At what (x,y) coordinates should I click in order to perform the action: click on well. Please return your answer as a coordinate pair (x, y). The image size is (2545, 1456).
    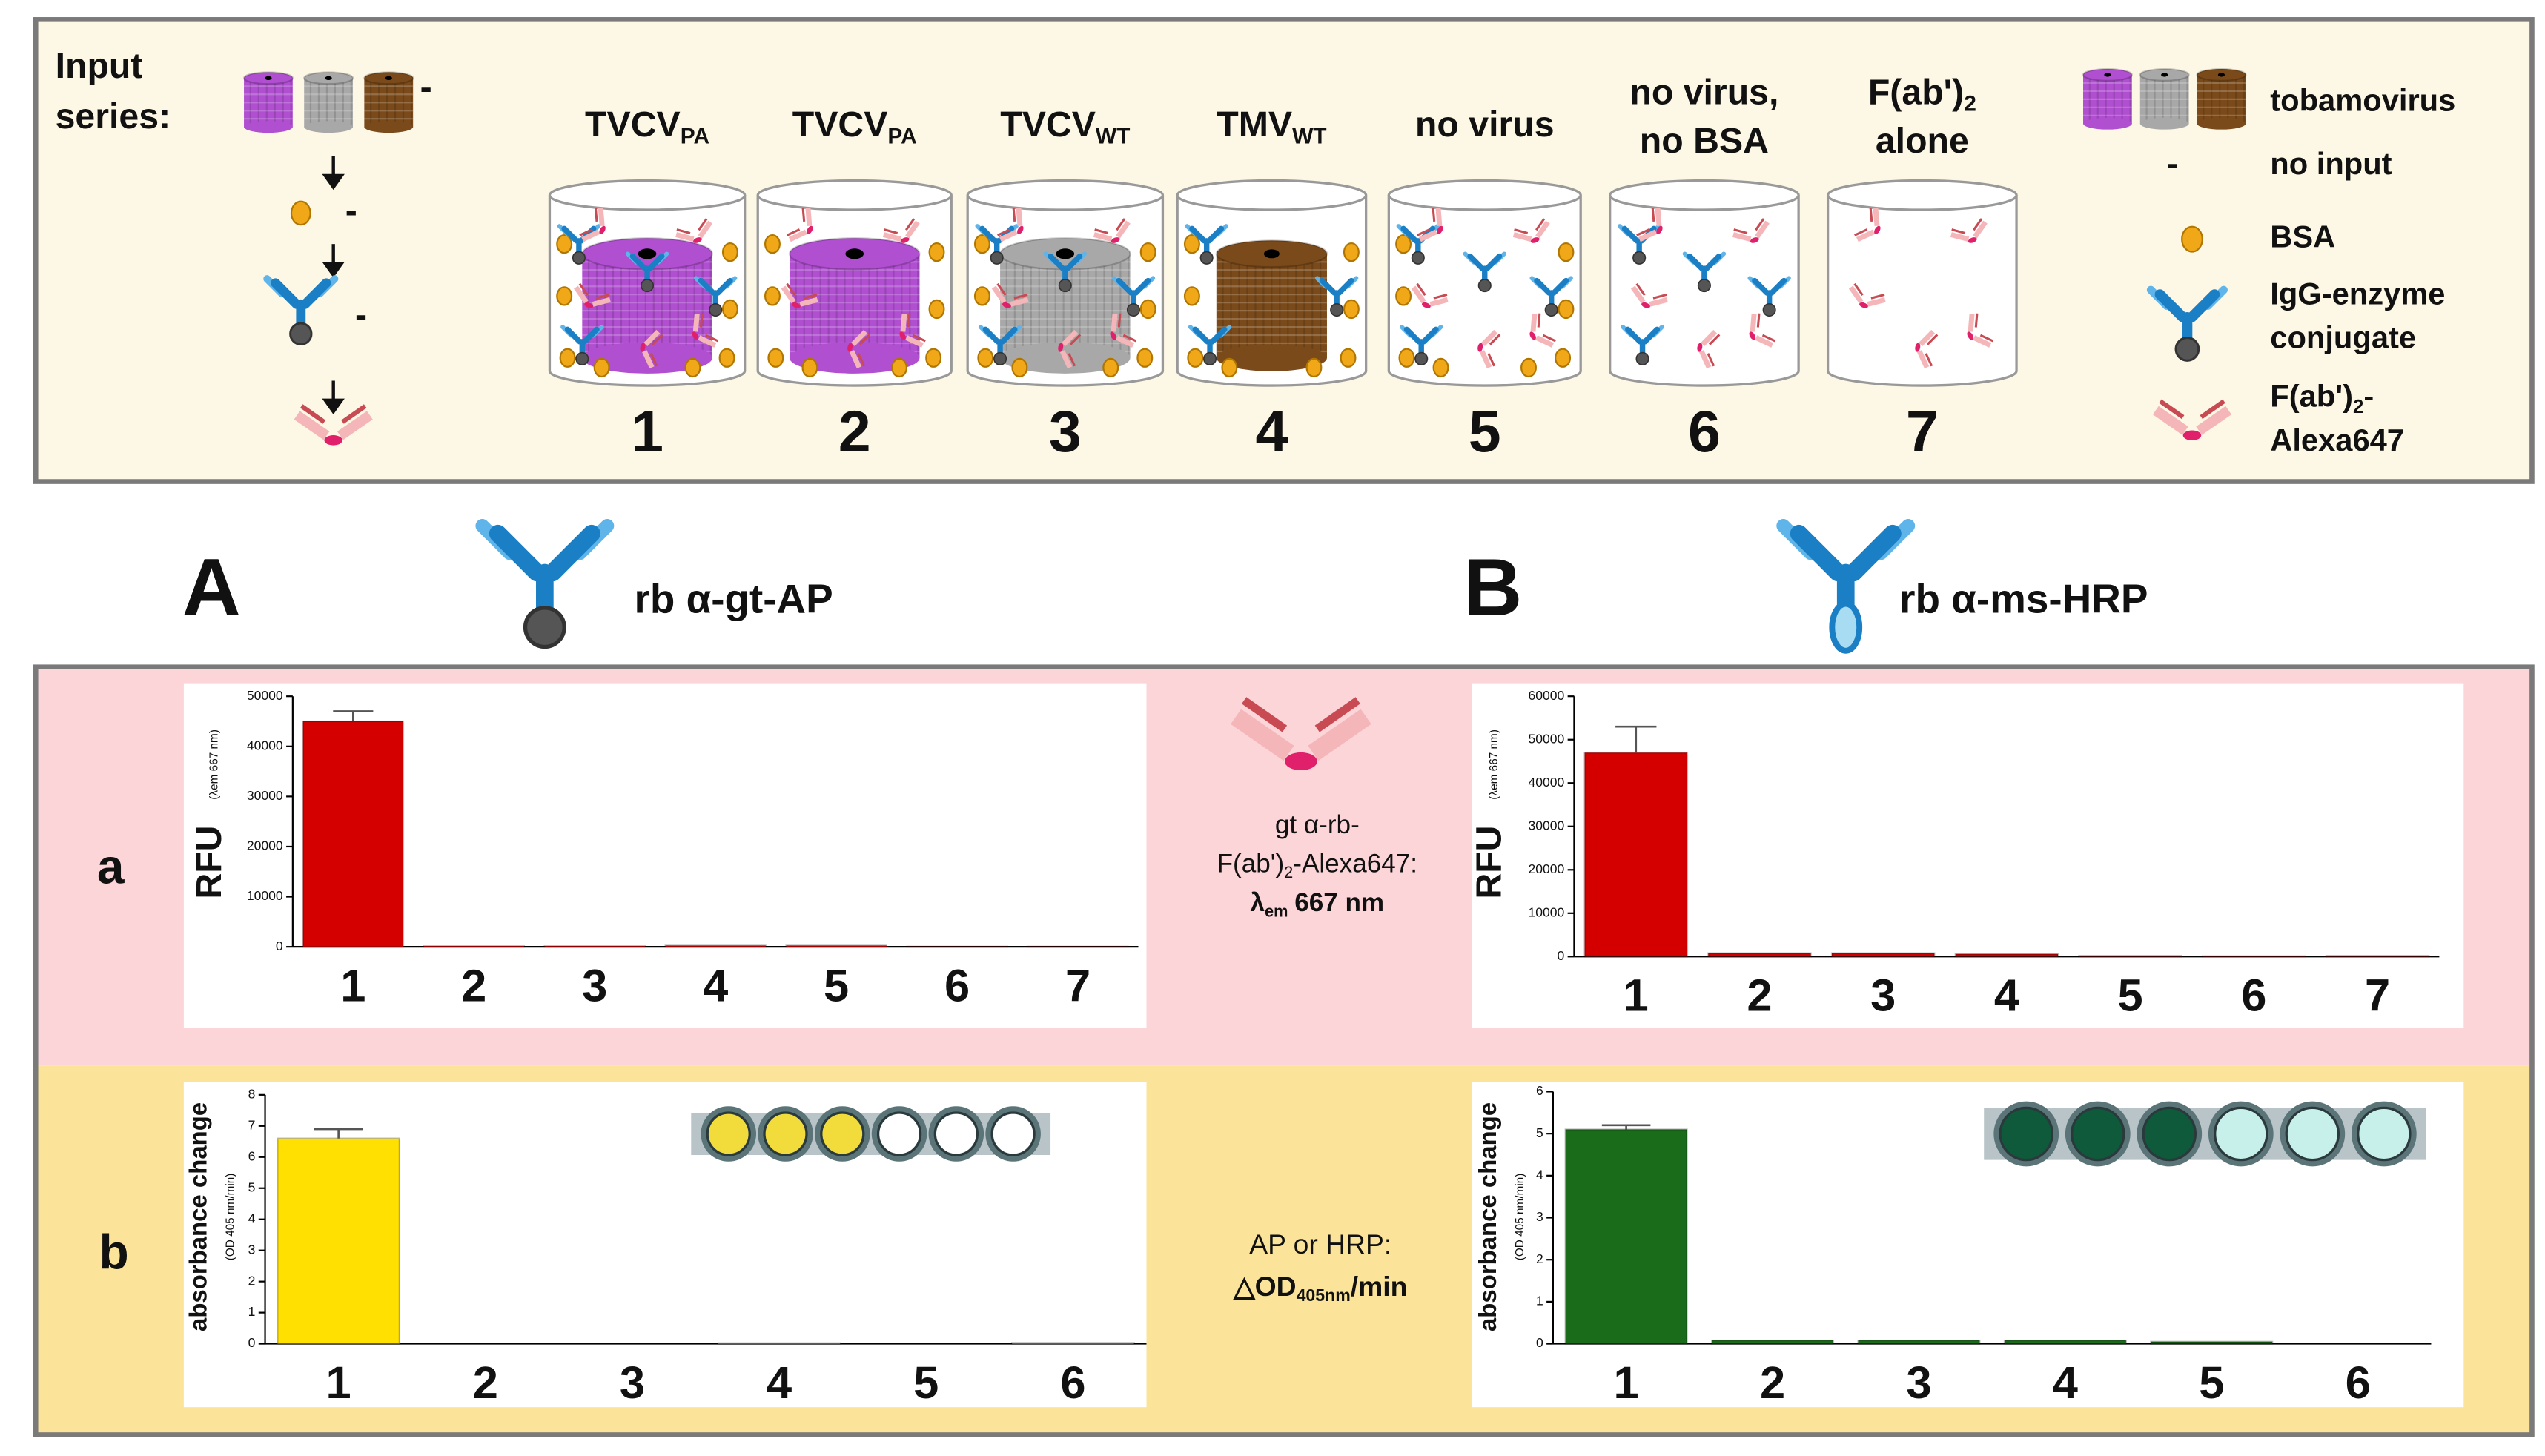
    Looking at the image, I should click on (956, 1133).